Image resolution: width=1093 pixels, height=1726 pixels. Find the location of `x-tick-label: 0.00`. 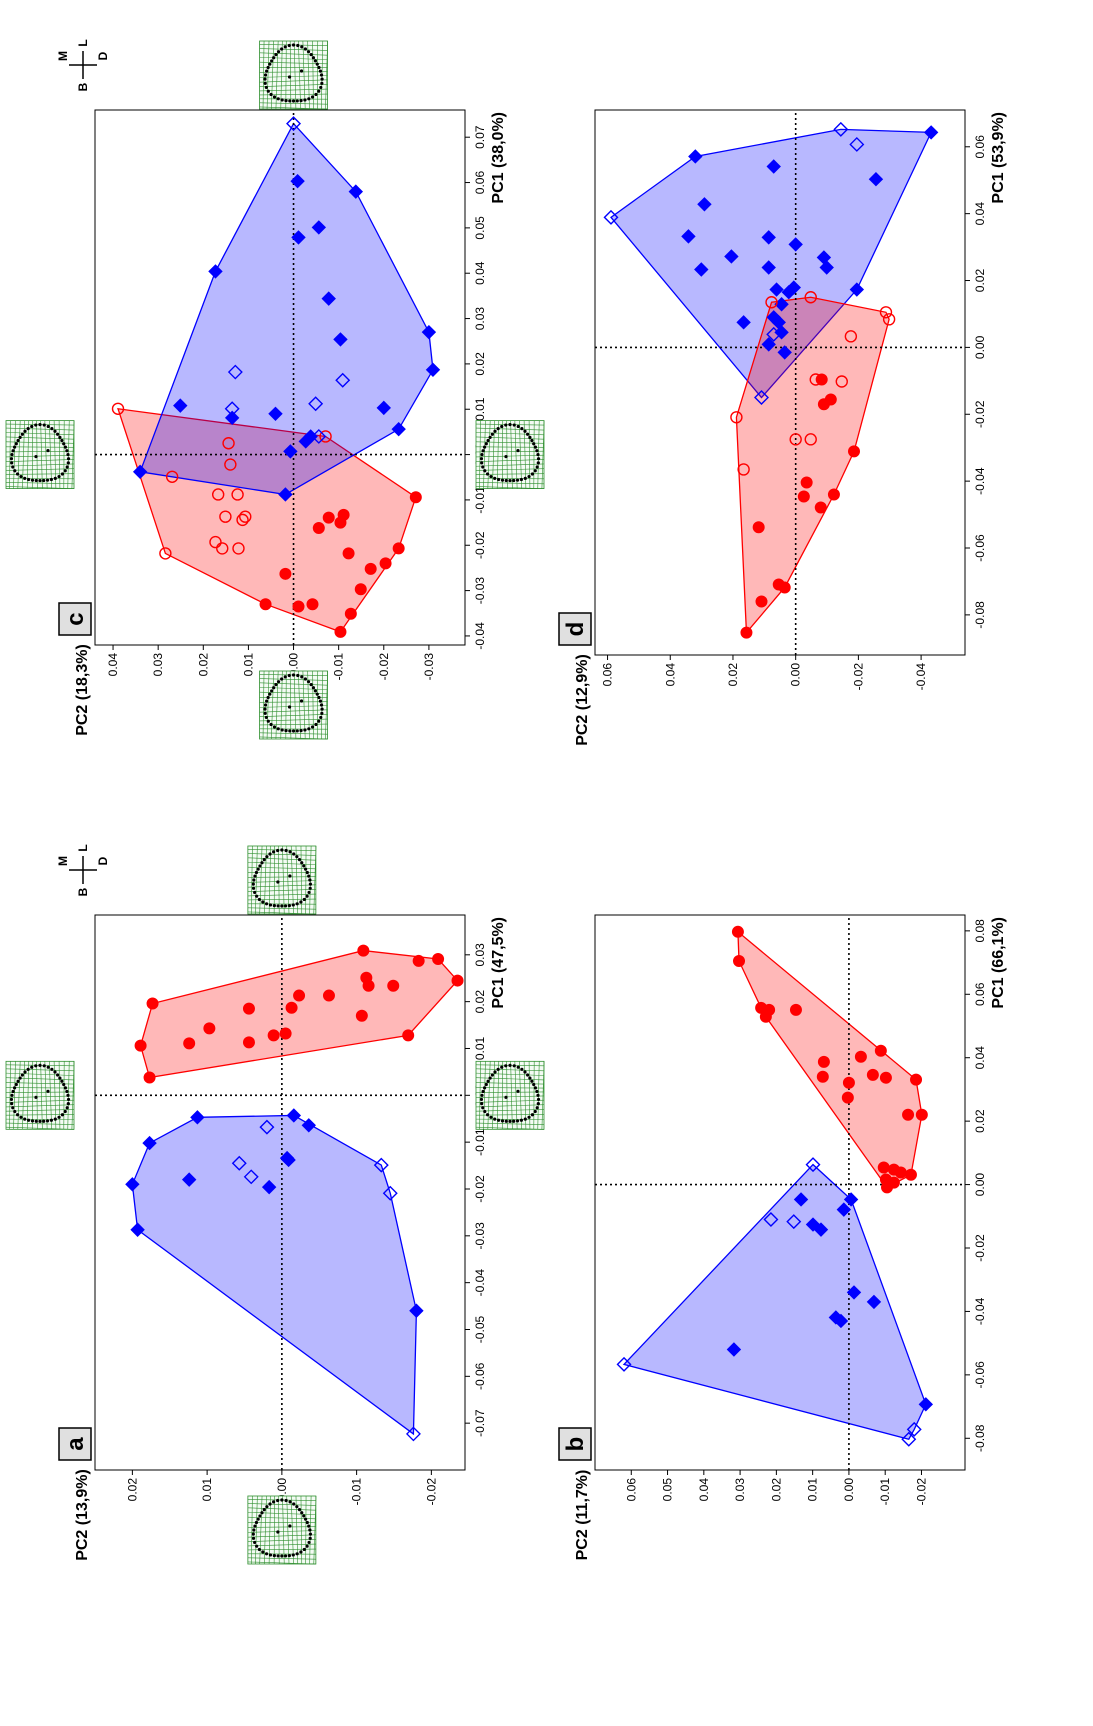

x-tick-label: 0.00 is located at coordinates (980, 1185).